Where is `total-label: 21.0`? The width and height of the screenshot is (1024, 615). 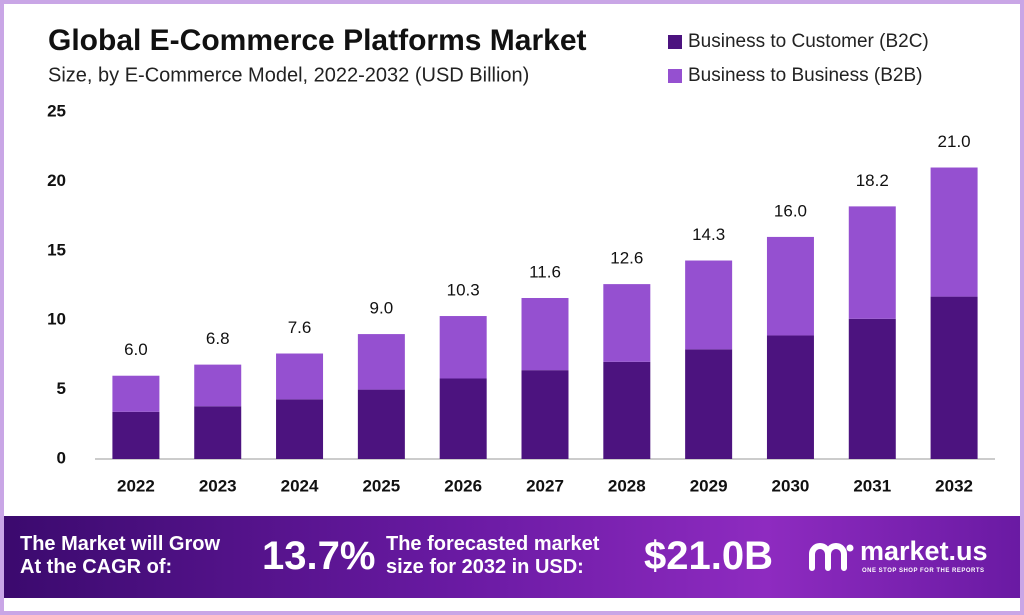 total-label: 21.0 is located at coordinates (954, 141).